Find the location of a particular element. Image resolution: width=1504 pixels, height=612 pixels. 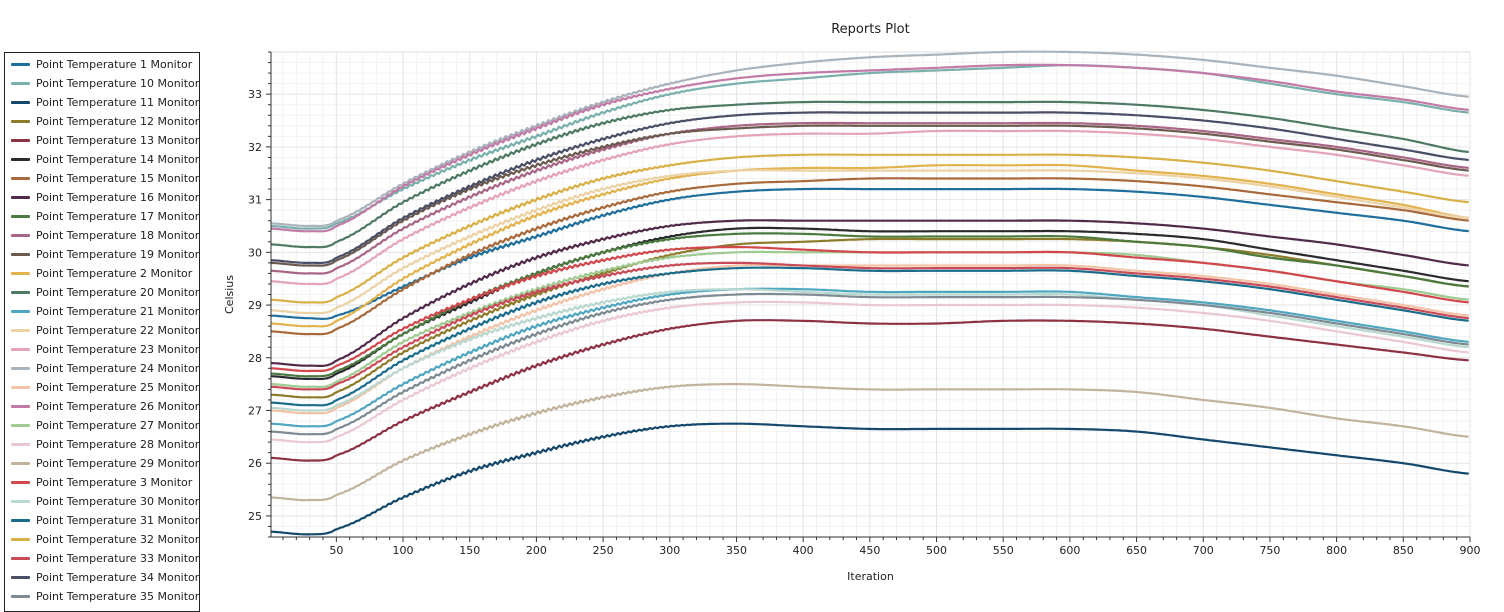

legend-item: Point Temperature 20 Monitor is located at coordinates (105, 292).